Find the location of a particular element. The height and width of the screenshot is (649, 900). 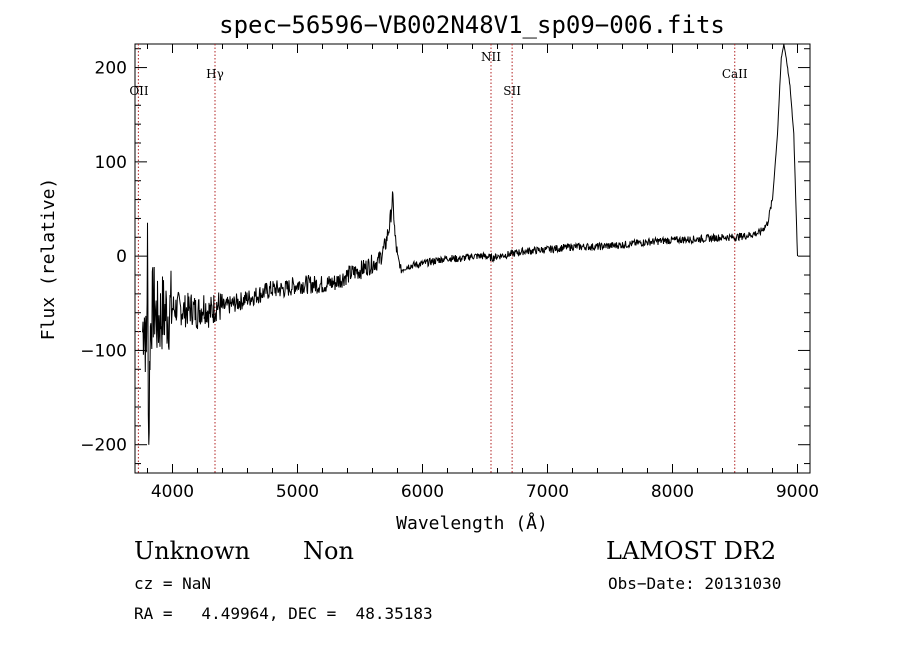

line-marker-label: Hγ is located at coordinates (215, 74).